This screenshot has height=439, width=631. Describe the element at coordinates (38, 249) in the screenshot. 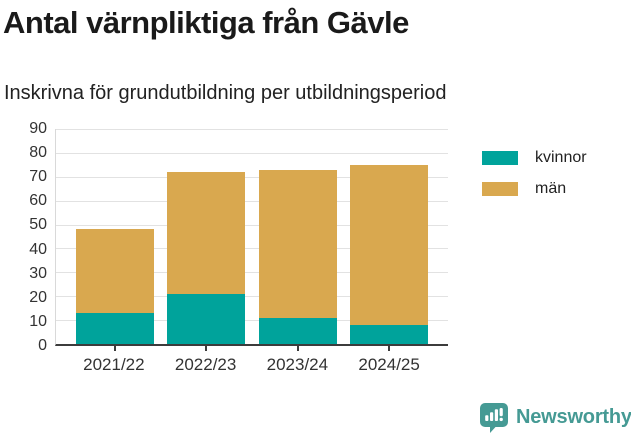

I see `y-axis-tick-label: 40` at that location.